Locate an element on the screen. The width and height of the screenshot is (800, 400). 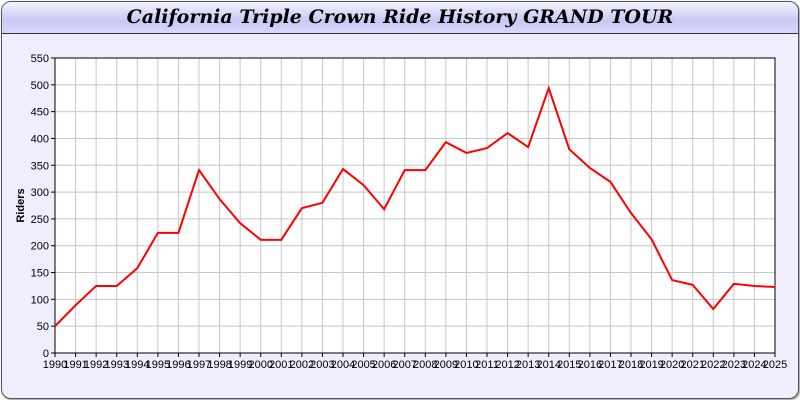
x-tick-label: 2006 is located at coordinates (384, 365).